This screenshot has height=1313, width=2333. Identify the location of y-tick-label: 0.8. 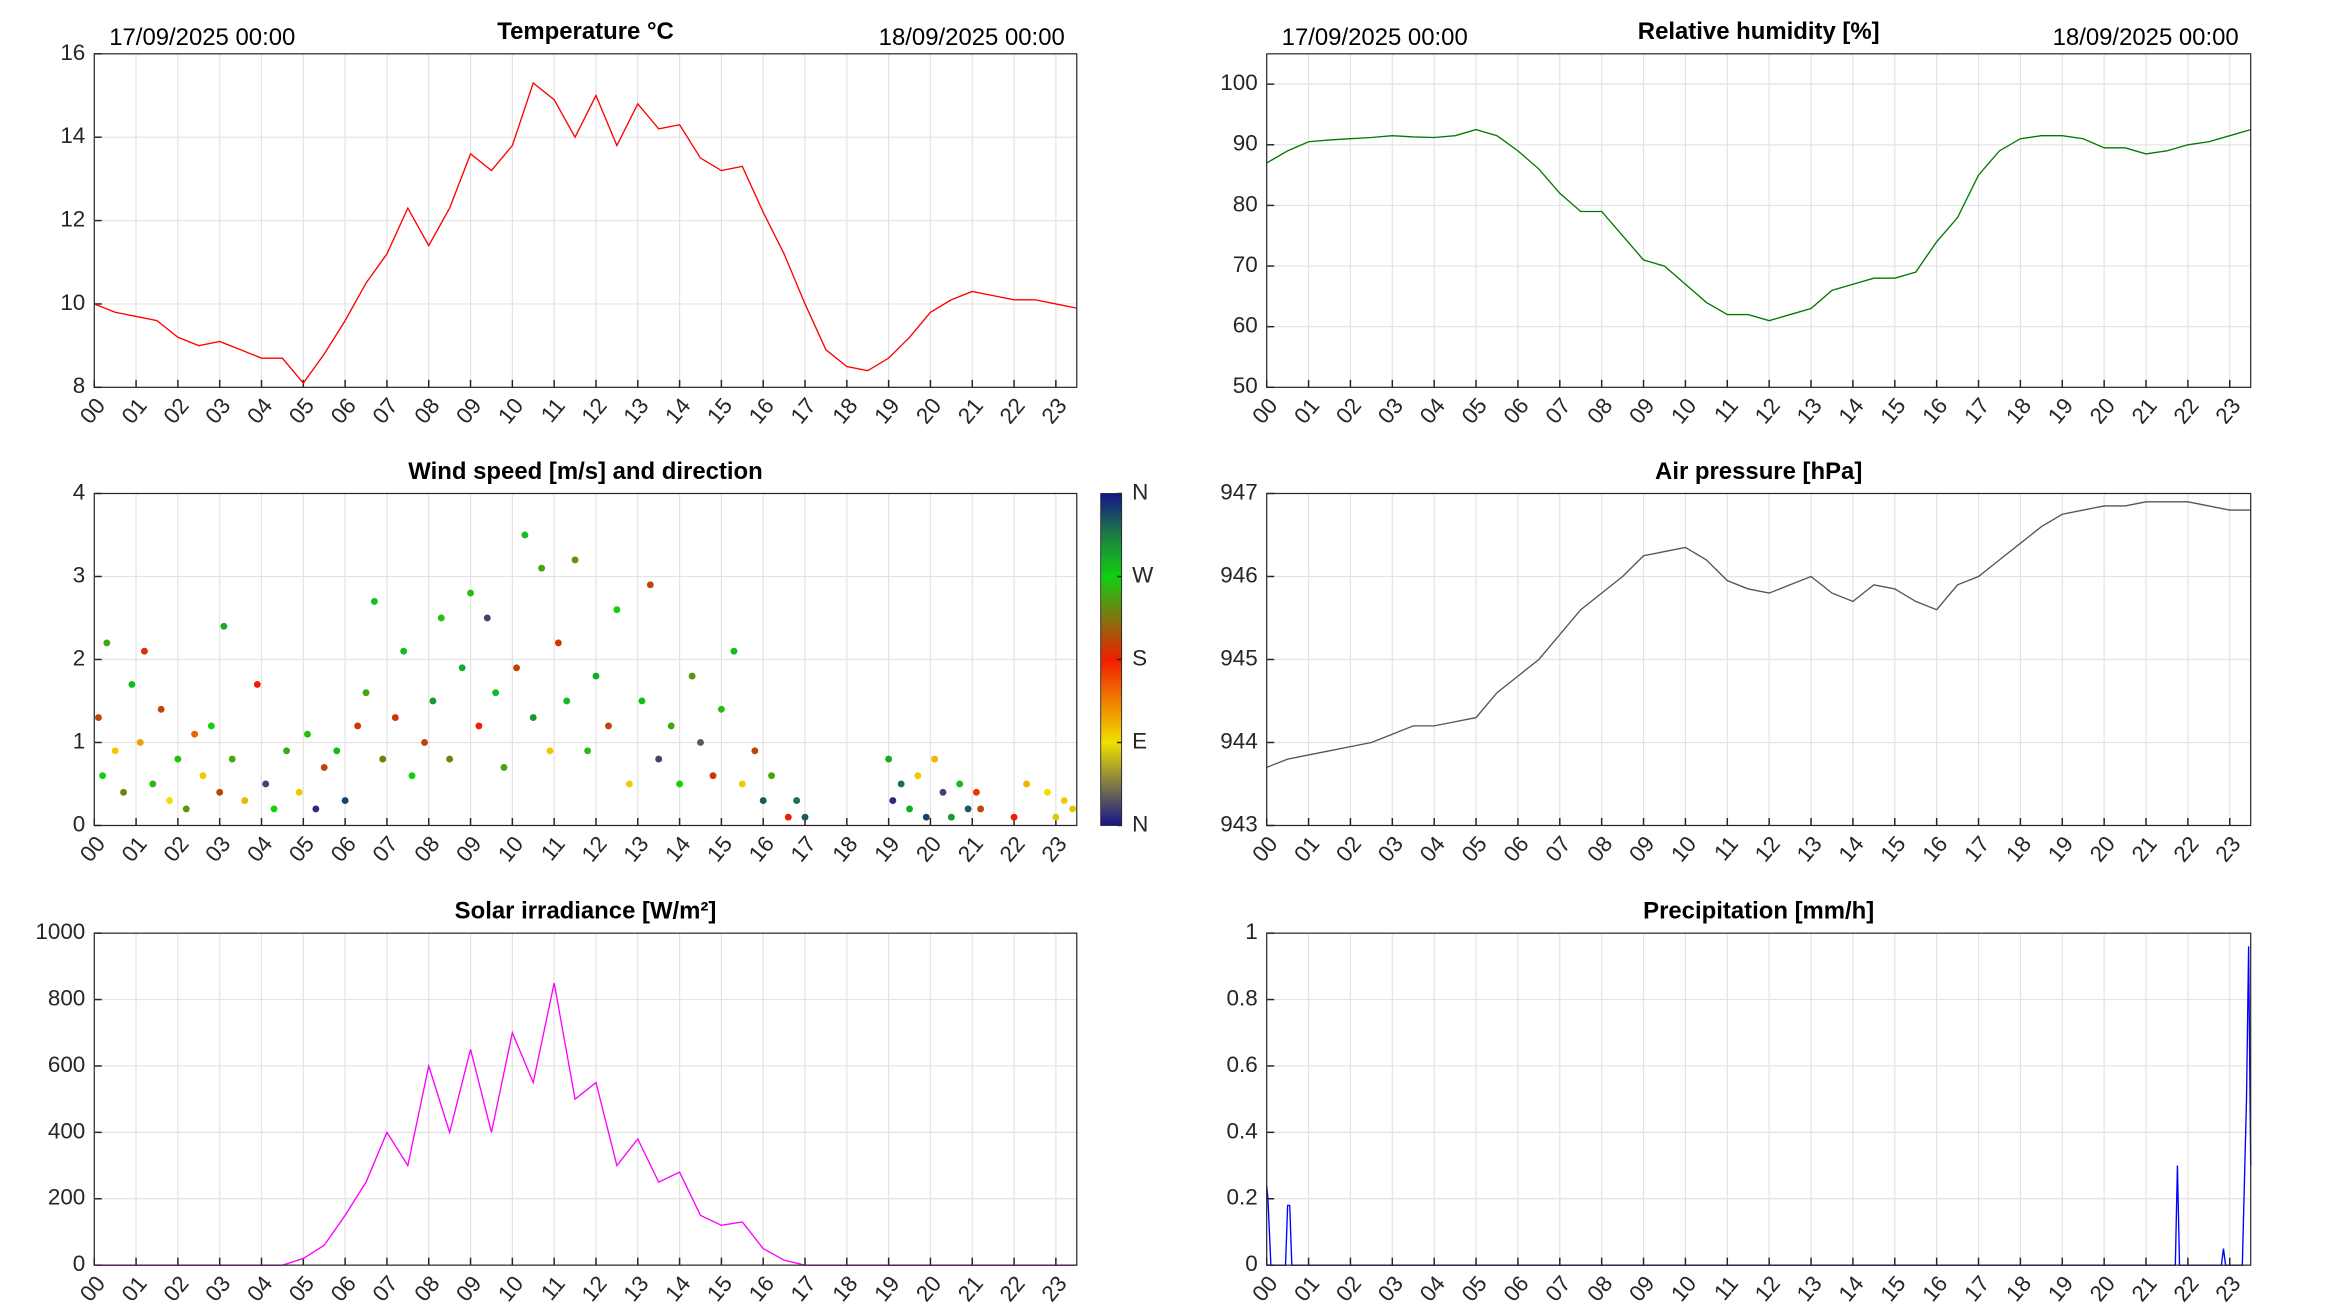
(1242, 997).